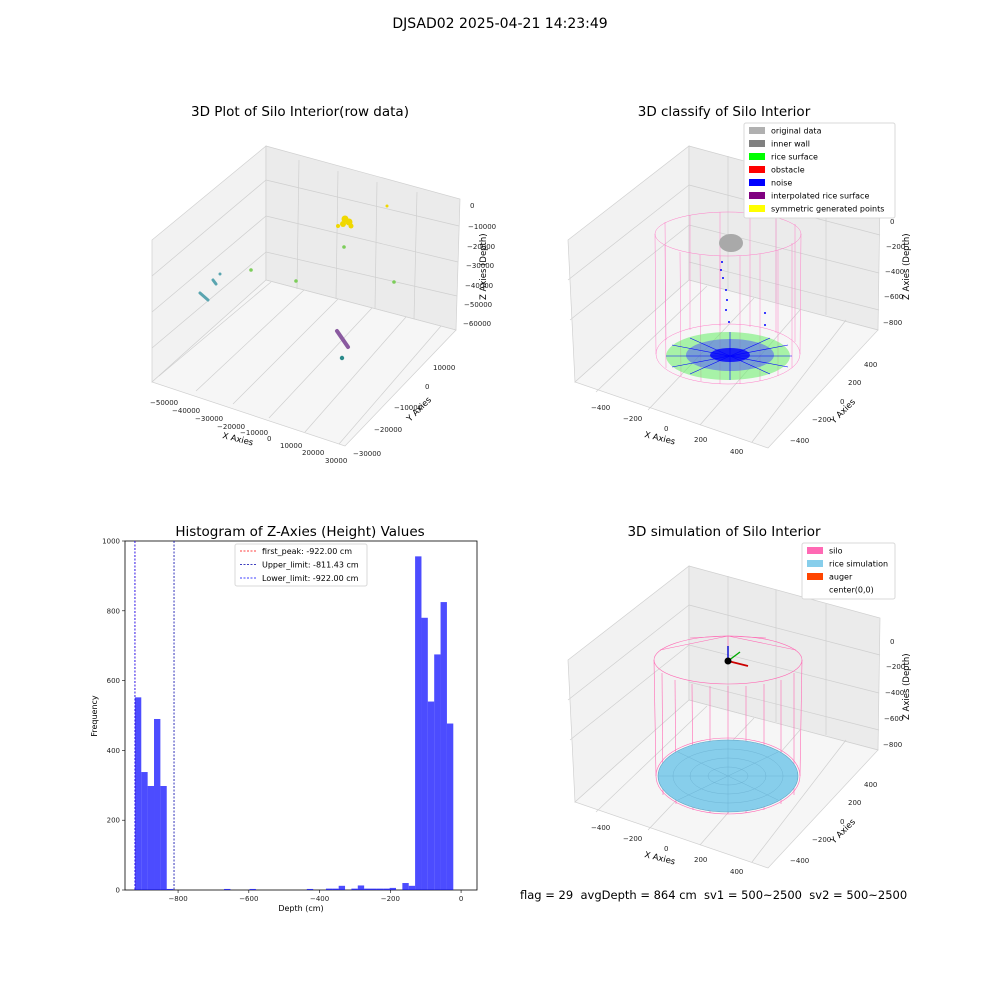 The width and height of the screenshot is (1000, 1000). What do you see at coordinates (297, 282) in the screenshot?
I see `raw-data-points` at bounding box center [297, 282].